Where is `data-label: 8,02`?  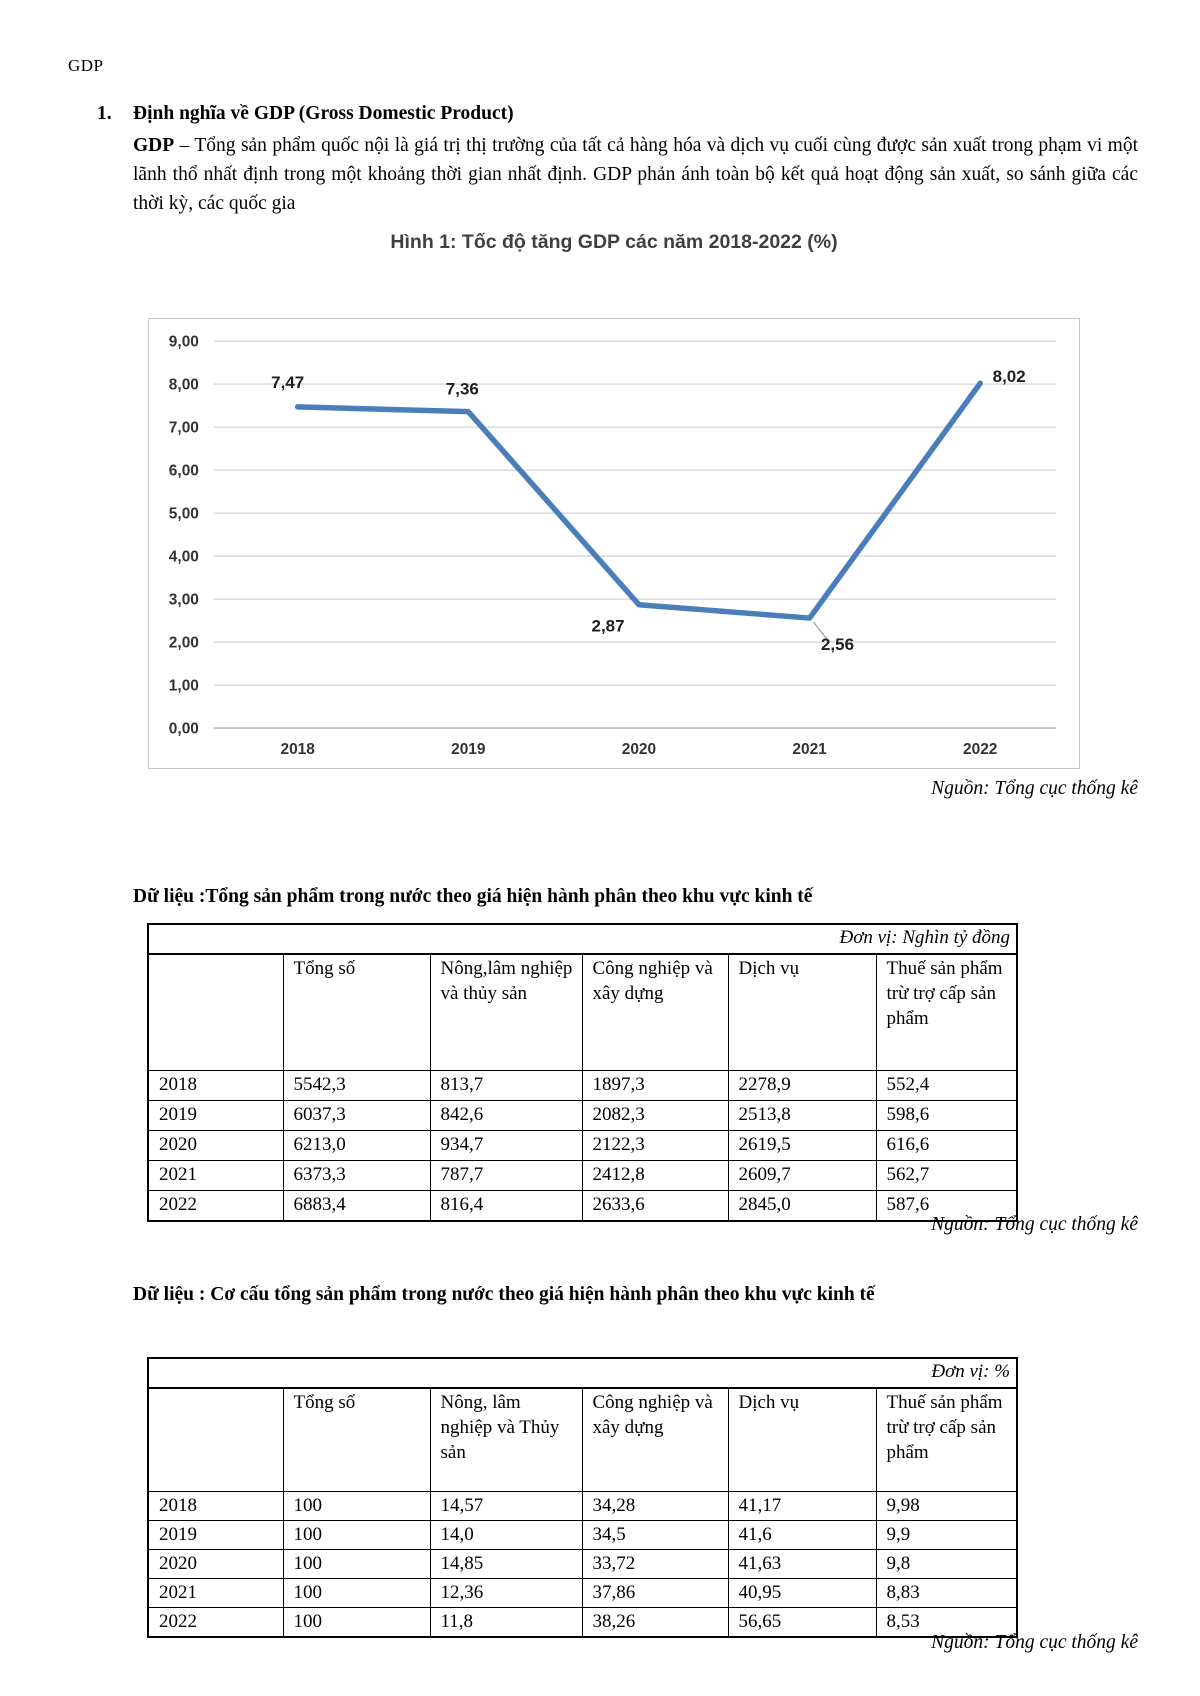
data-label: 8,02 is located at coordinates (1009, 376).